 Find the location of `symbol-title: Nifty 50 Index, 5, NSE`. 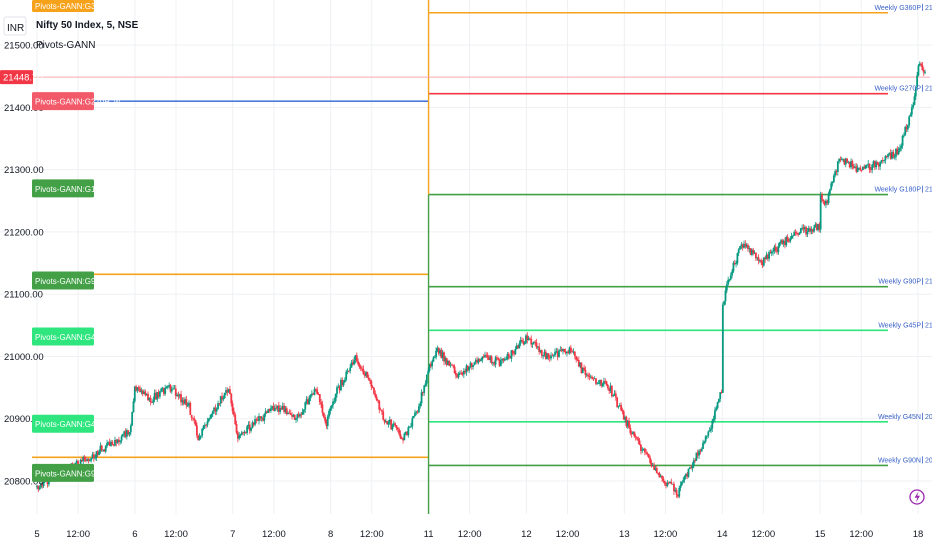

symbol-title: Nifty 50 Index, 5, NSE is located at coordinates (87, 25).